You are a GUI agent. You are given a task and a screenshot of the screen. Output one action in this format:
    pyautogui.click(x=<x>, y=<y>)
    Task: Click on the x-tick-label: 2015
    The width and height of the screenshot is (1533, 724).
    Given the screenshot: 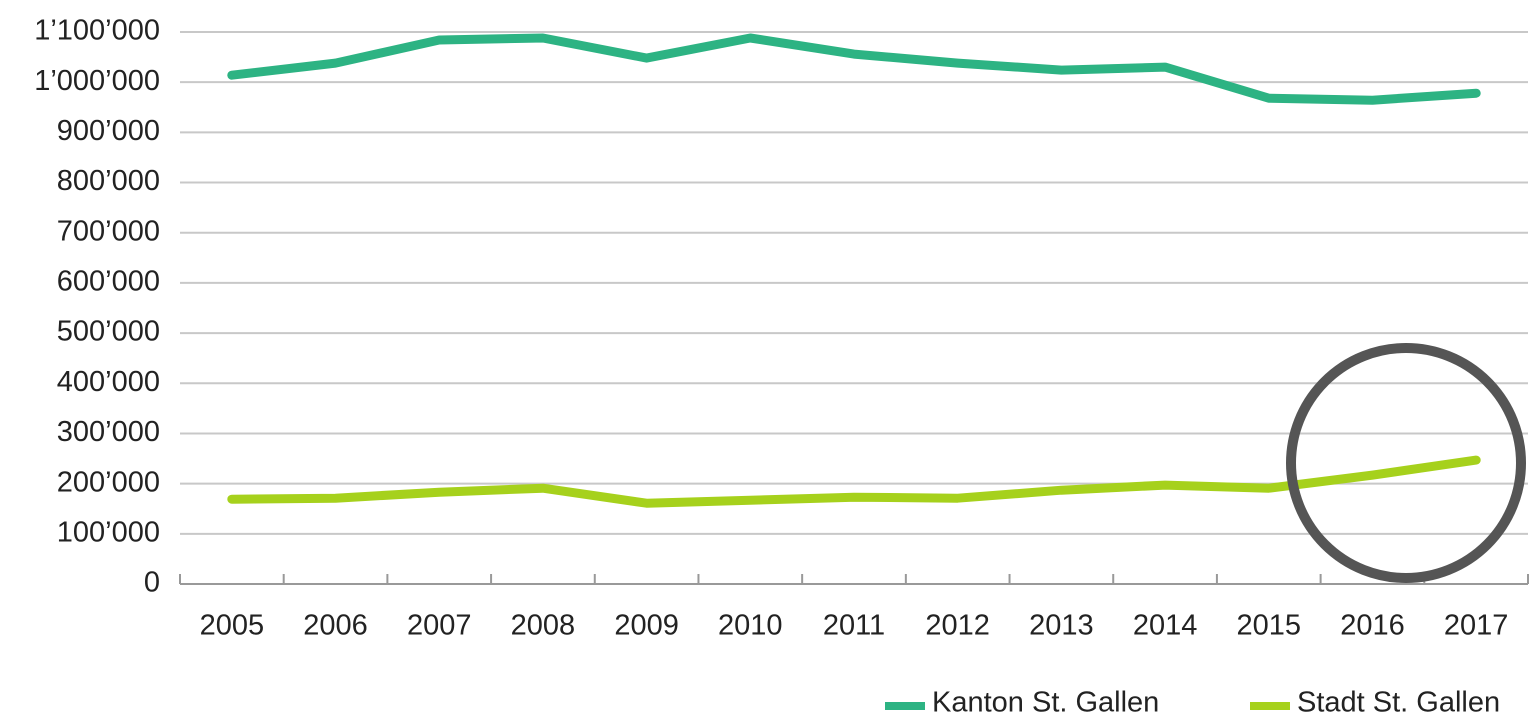 What is the action you would take?
    pyautogui.click(x=1269, y=626)
    